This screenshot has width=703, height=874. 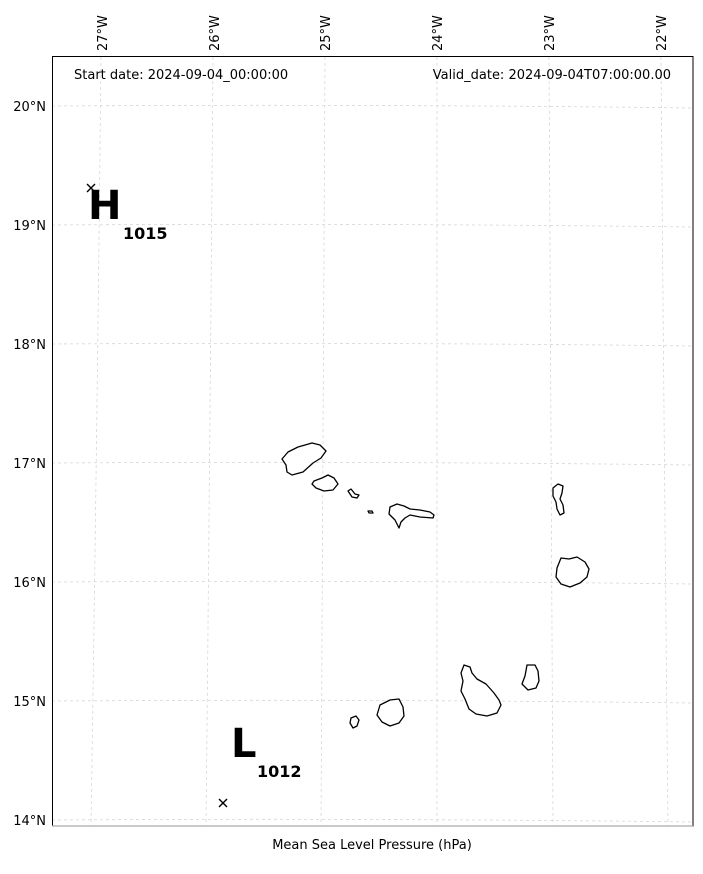 I want to click on lon-label-27w: 27°W, so click(x=103, y=33).